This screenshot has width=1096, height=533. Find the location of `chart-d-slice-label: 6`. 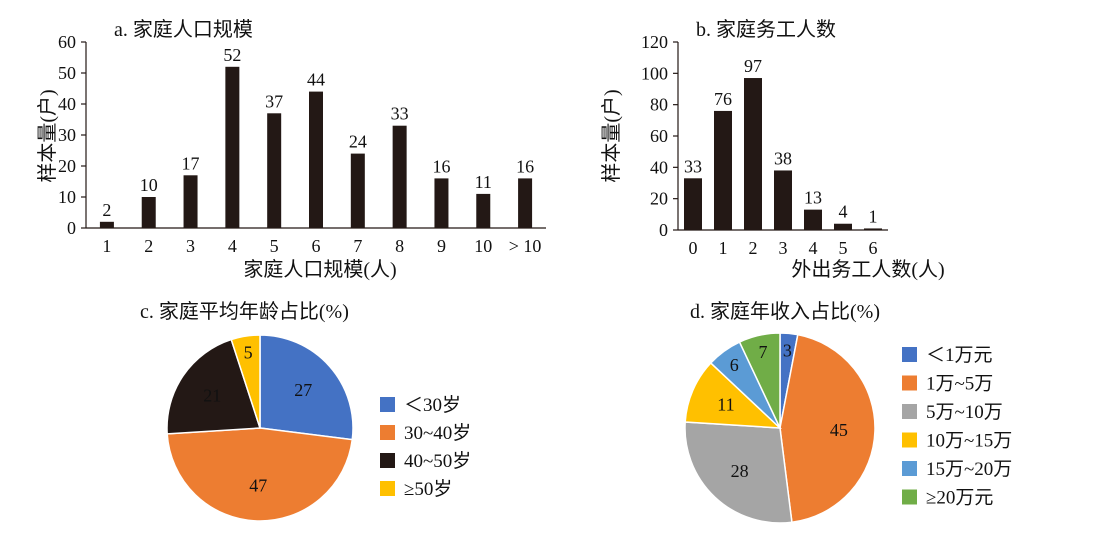

chart-d-slice-label: 6 is located at coordinates (734, 365).